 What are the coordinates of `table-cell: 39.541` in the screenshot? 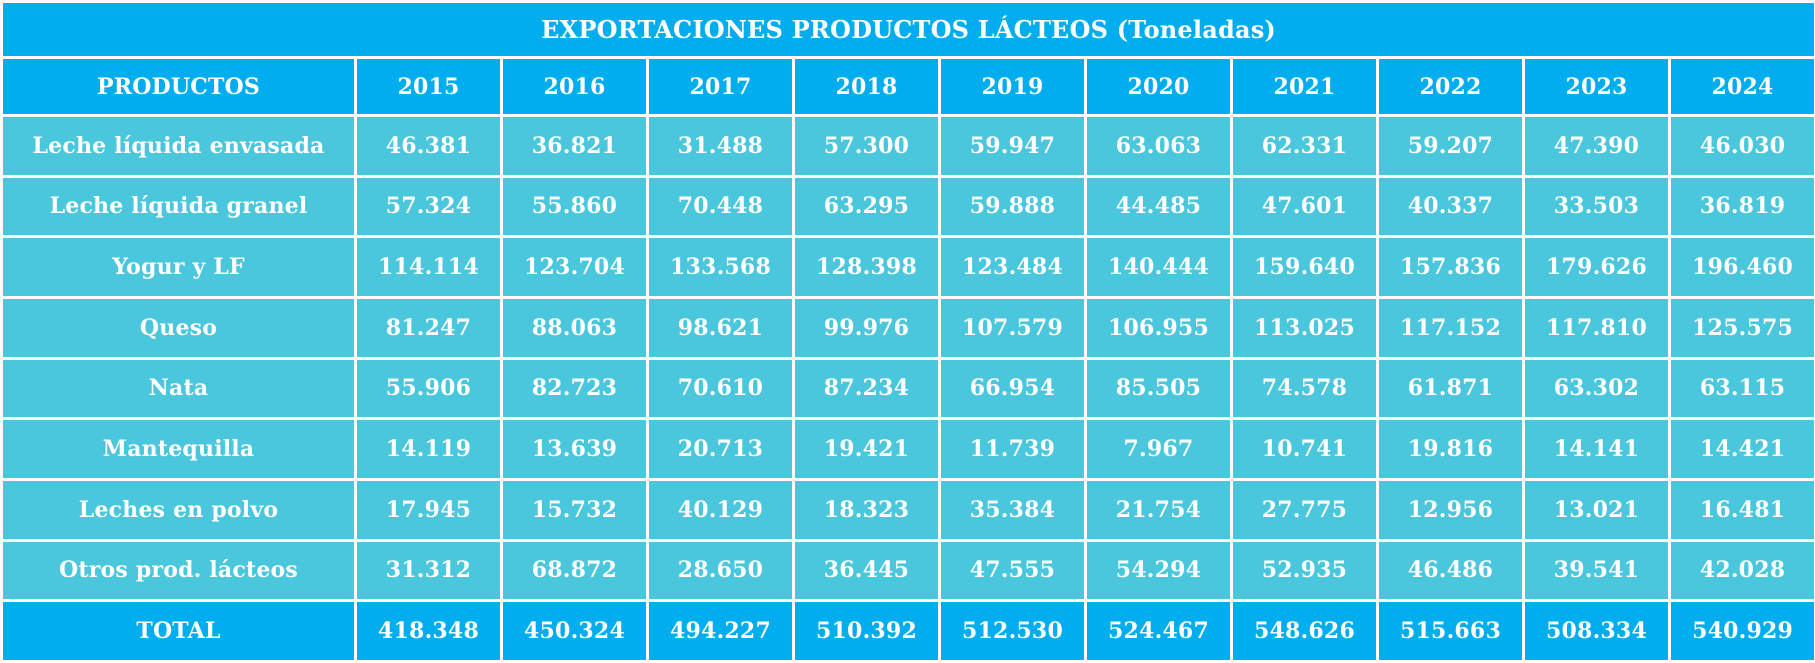 It's located at (1596, 570).